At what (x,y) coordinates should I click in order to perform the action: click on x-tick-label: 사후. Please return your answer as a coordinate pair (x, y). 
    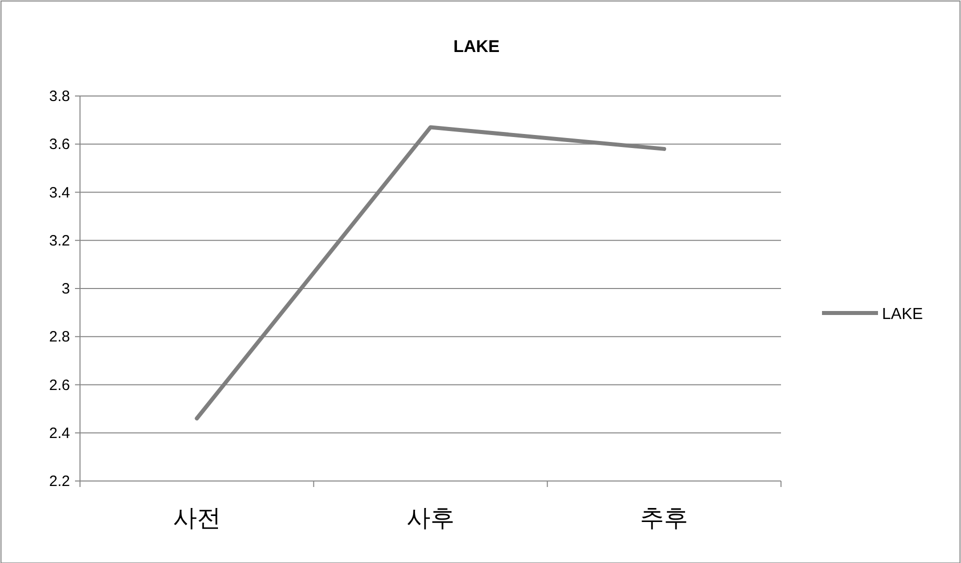
    Looking at the image, I should click on (430, 518).